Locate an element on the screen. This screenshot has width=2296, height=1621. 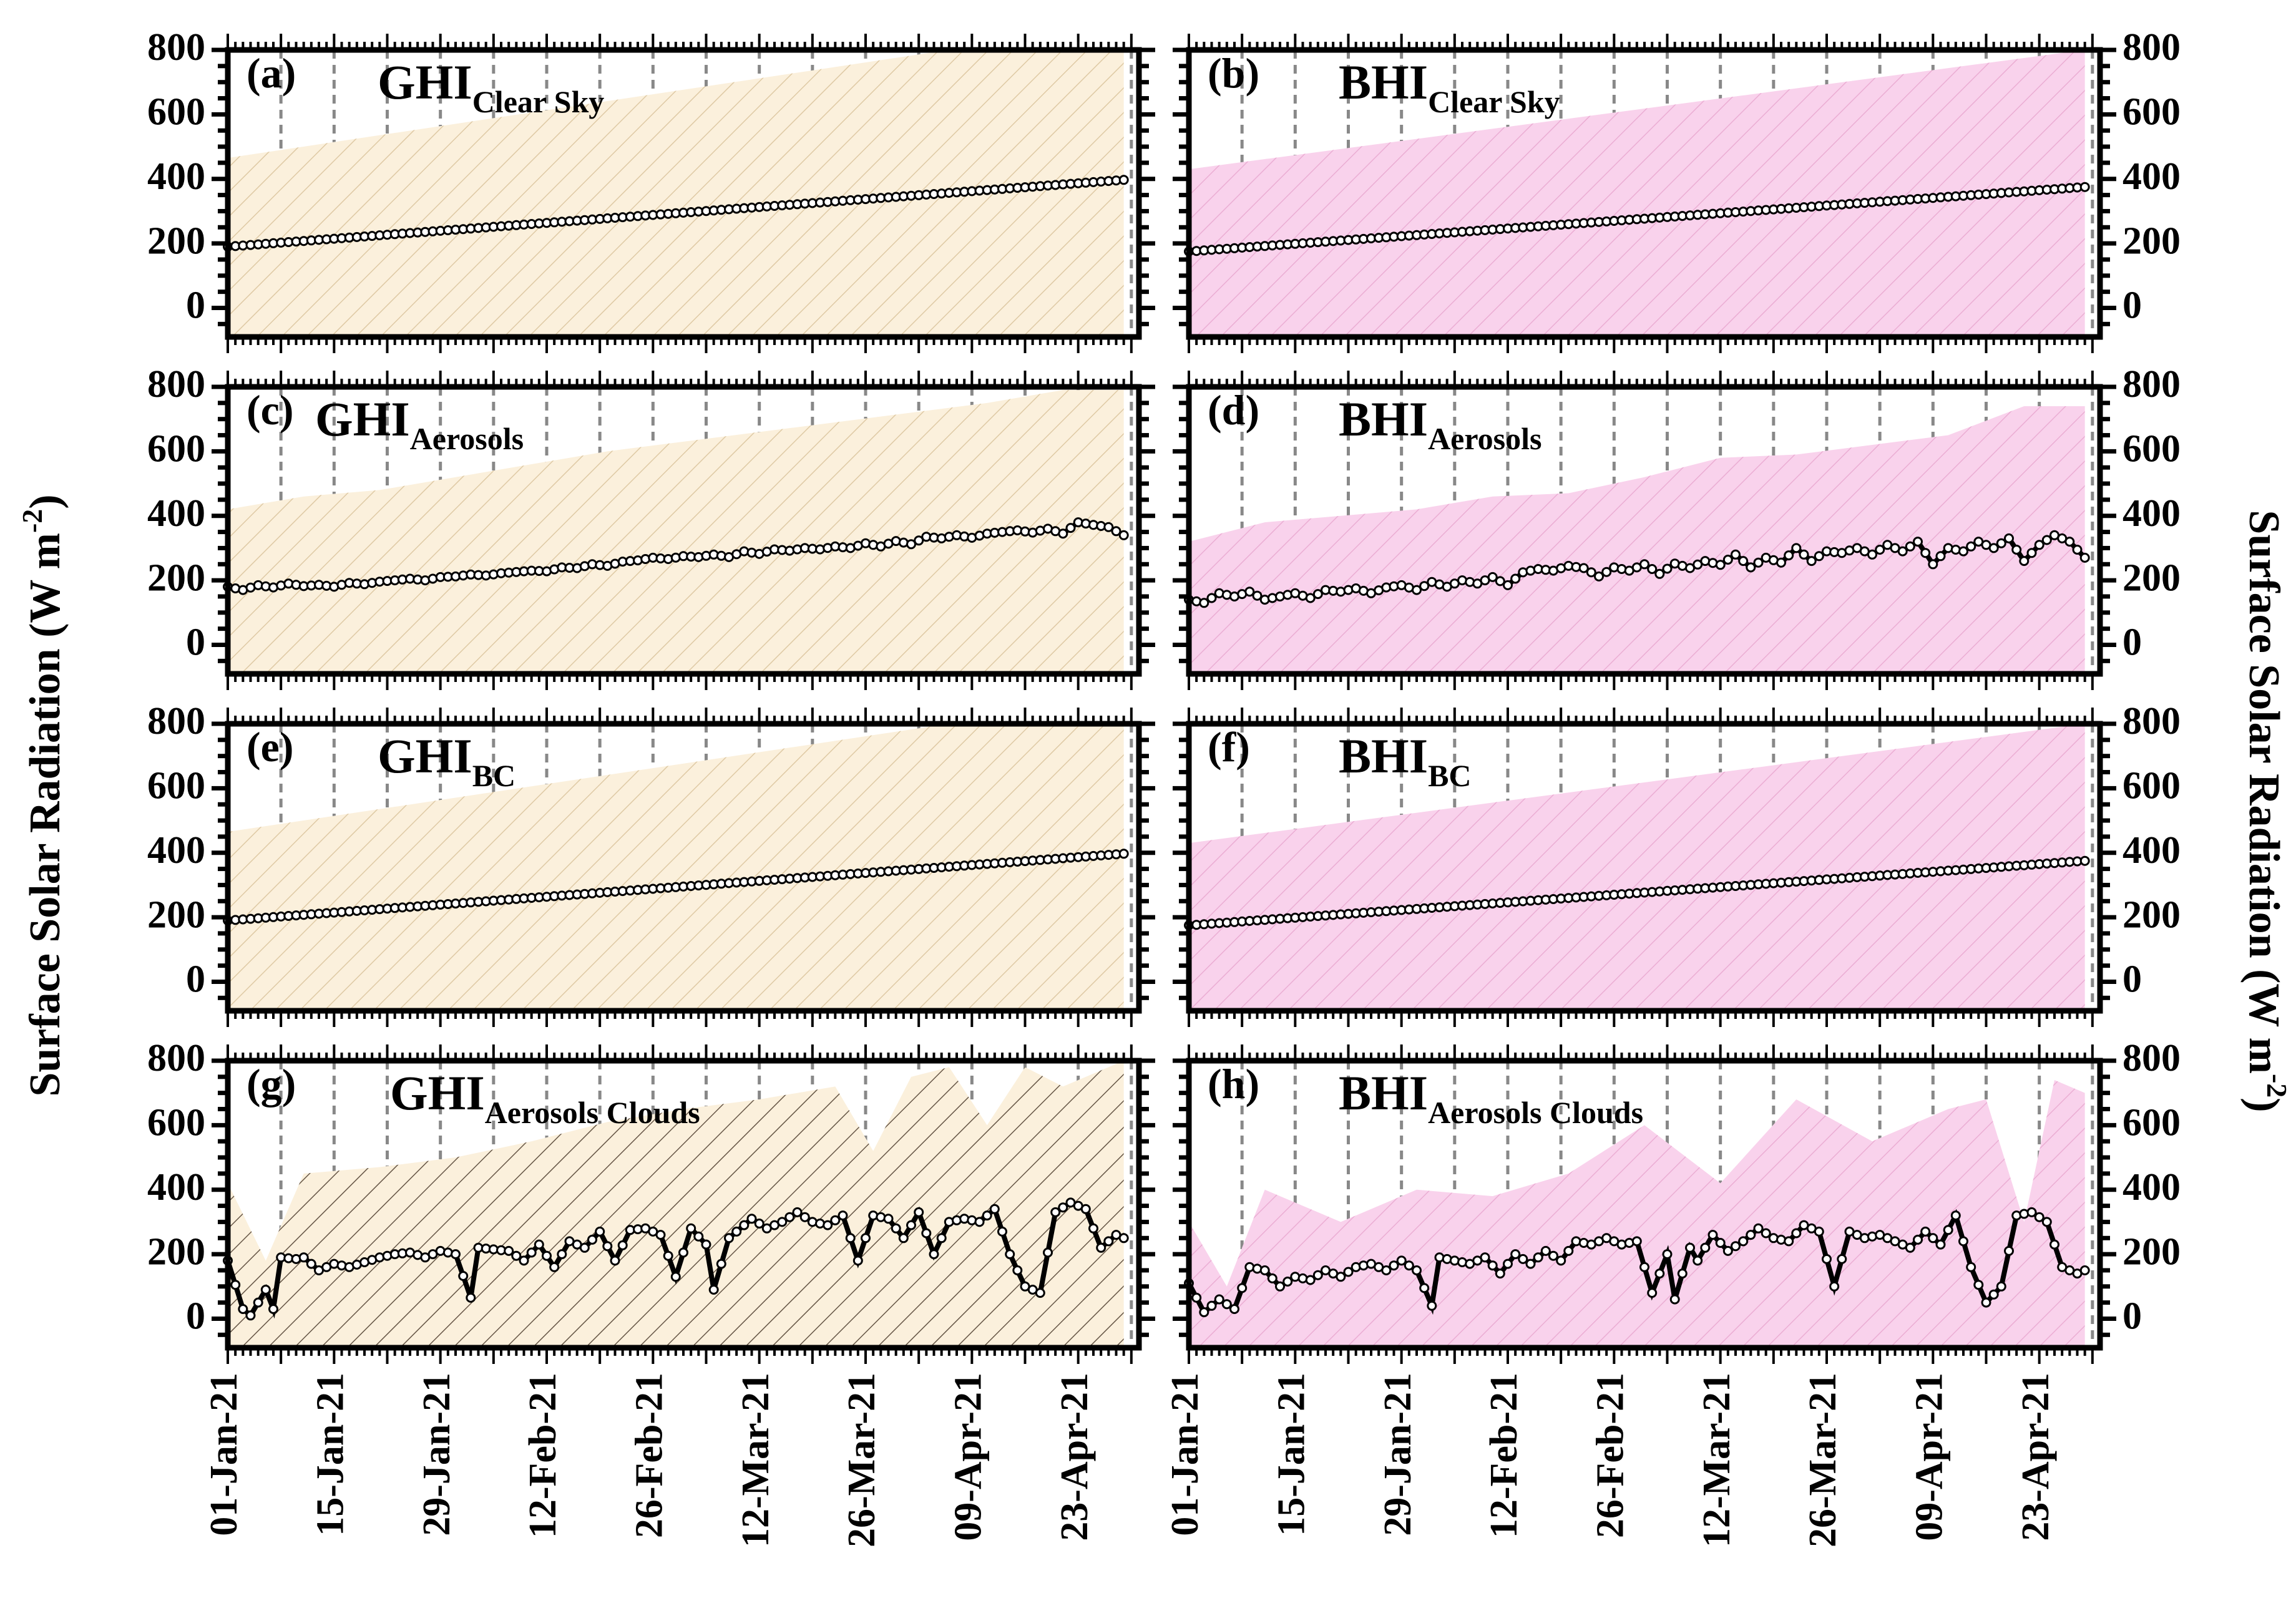
panel-label: (d) is located at coordinates (1233, 410).